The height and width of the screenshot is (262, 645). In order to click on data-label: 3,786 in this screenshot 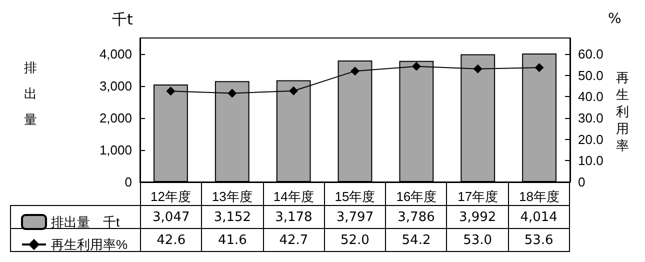, I will do `click(416, 217)`.